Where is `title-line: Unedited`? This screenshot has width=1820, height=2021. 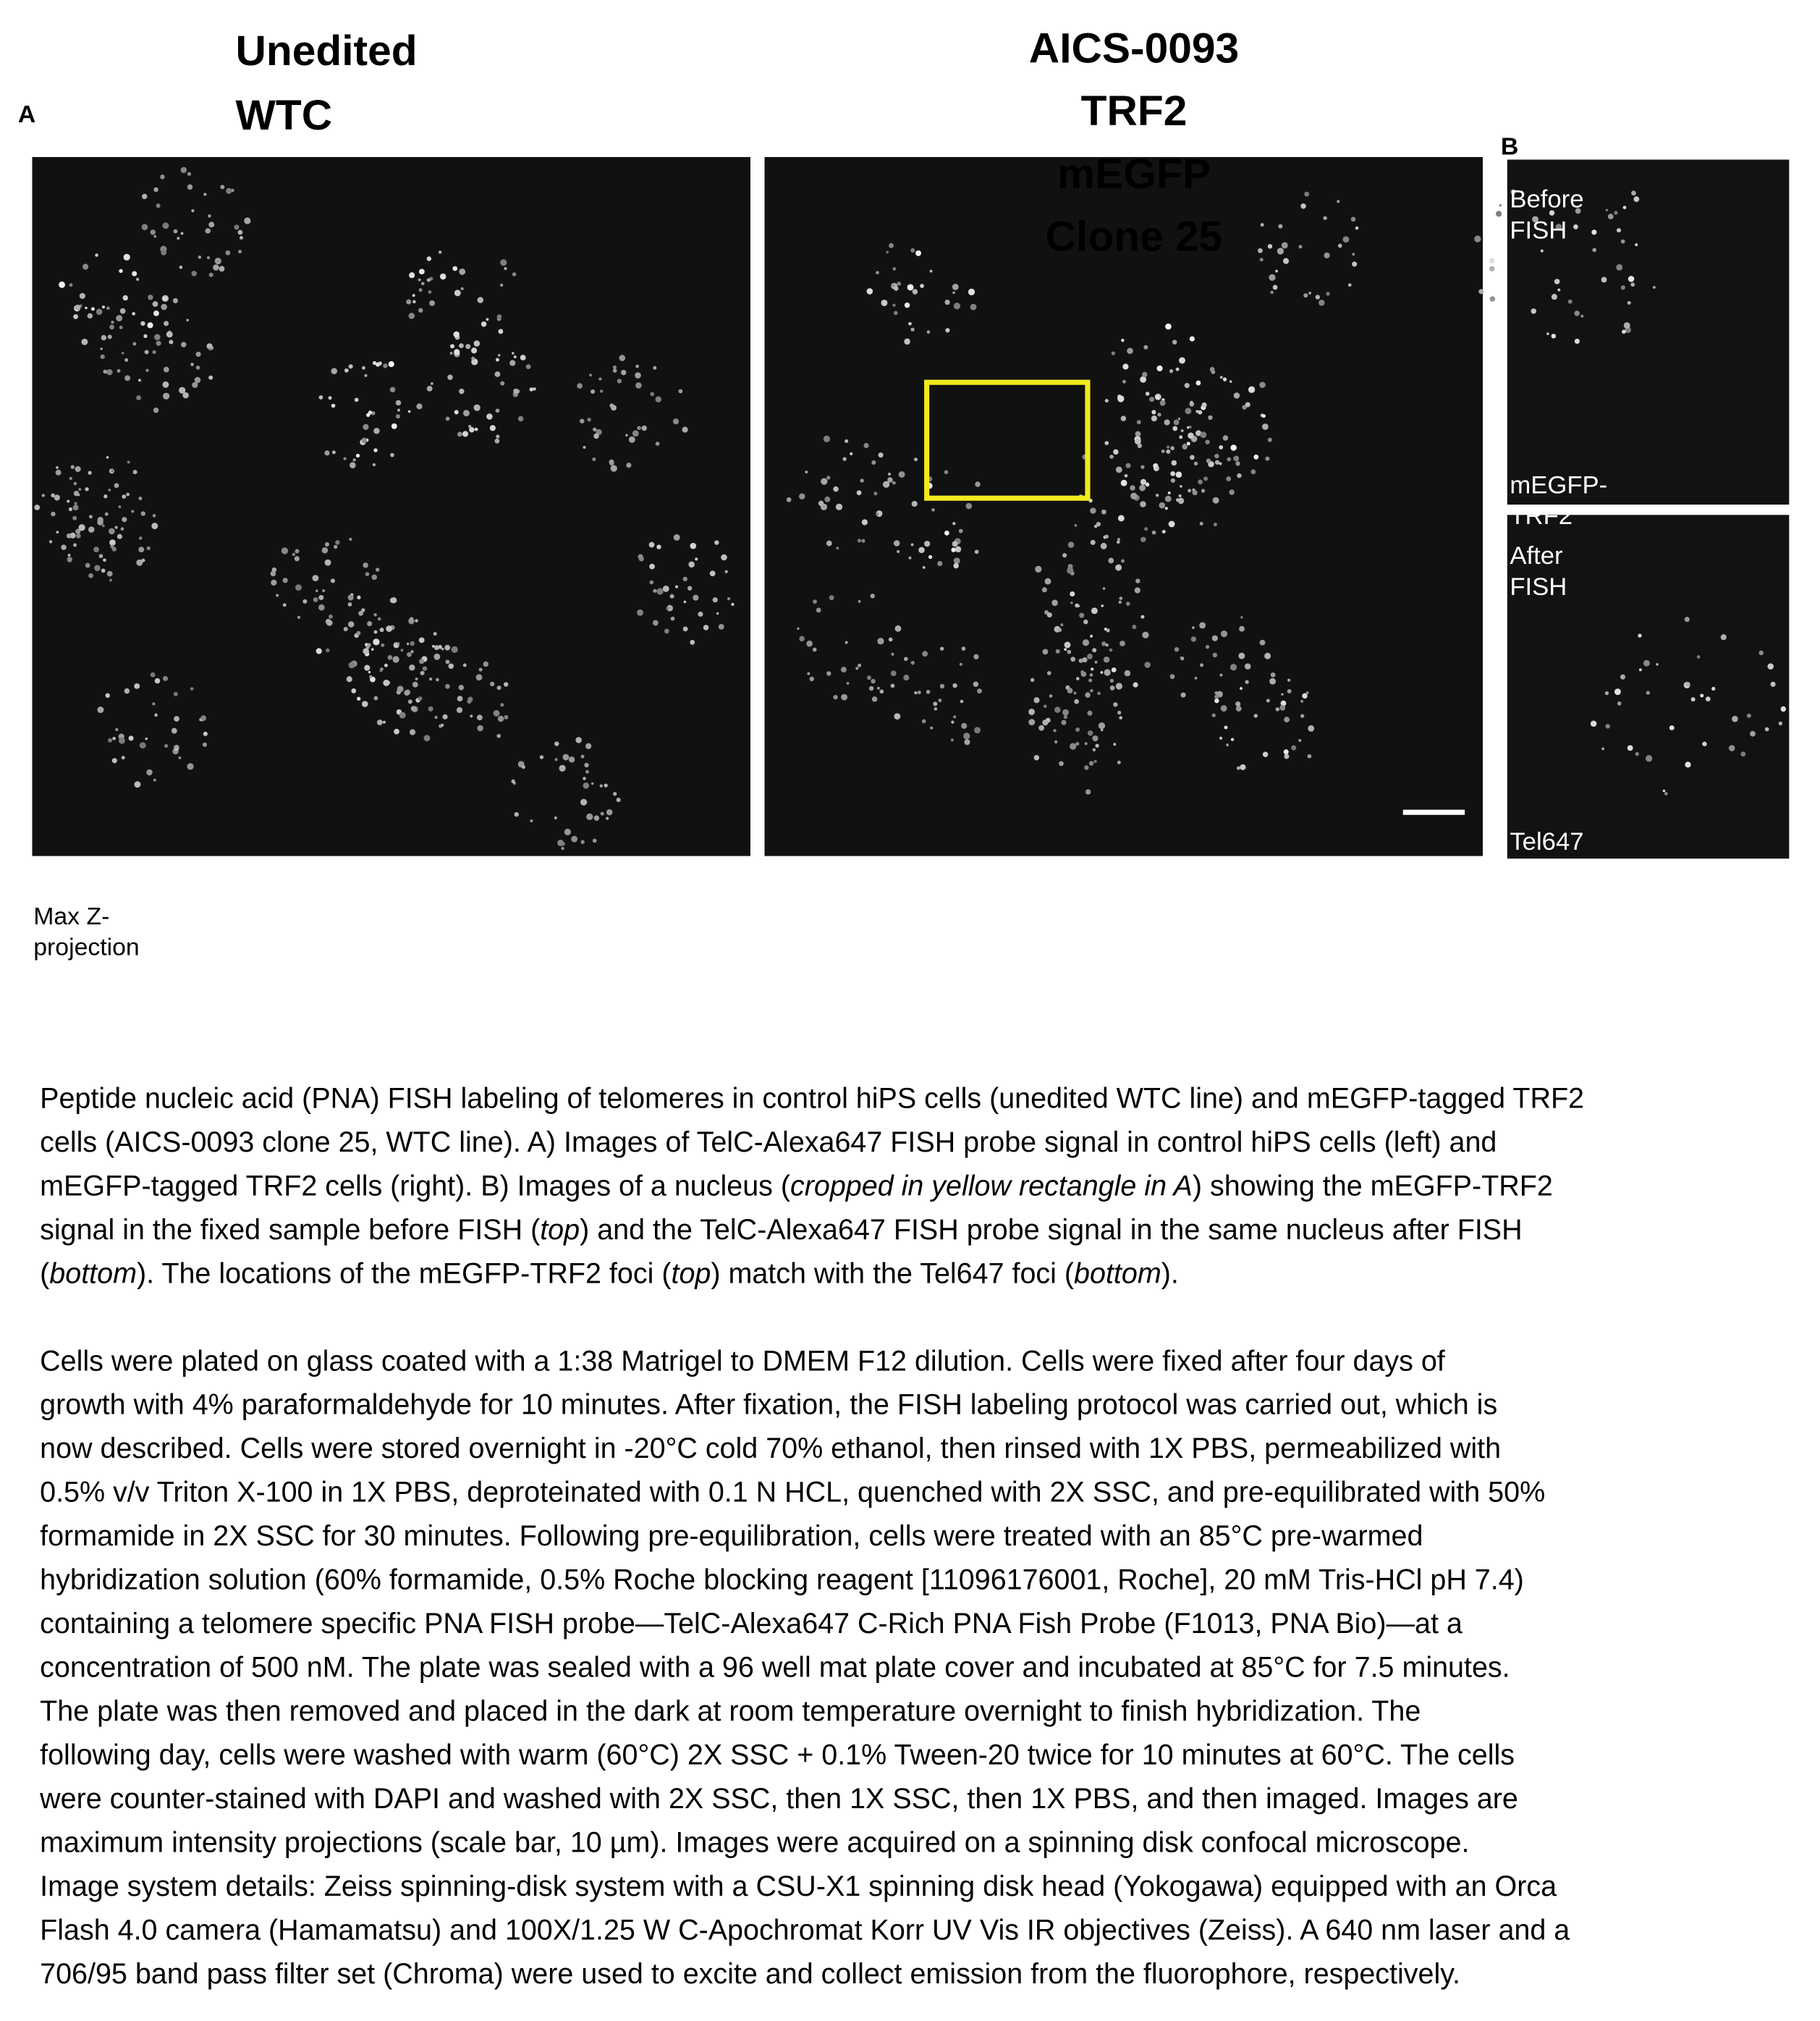 title-line: Unedited is located at coordinates (326, 52).